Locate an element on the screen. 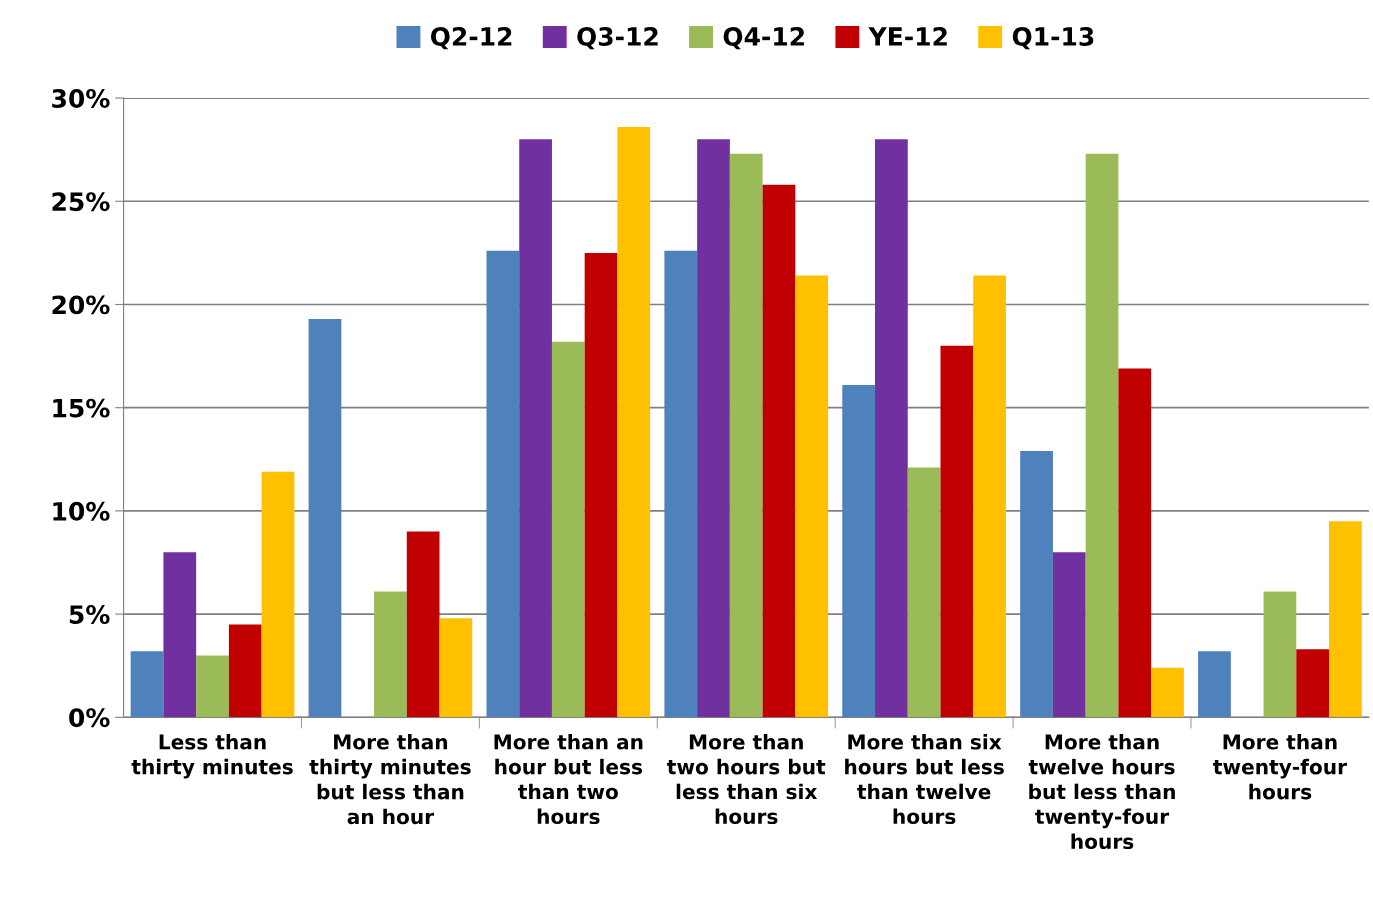  y-tick-label: 15% is located at coordinates (81, 408).